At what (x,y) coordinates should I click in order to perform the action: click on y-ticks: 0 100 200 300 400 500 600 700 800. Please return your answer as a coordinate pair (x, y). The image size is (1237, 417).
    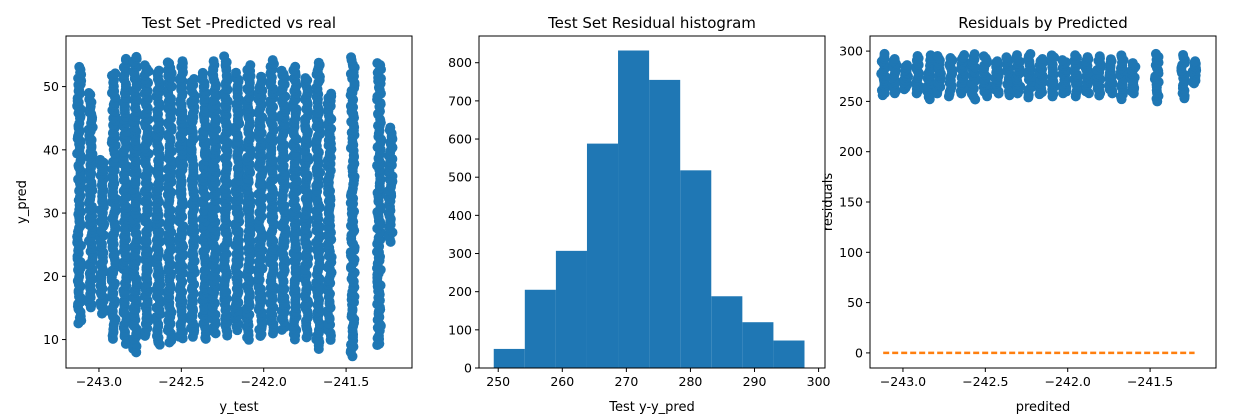
    Looking at the image, I should click on (463, 215).